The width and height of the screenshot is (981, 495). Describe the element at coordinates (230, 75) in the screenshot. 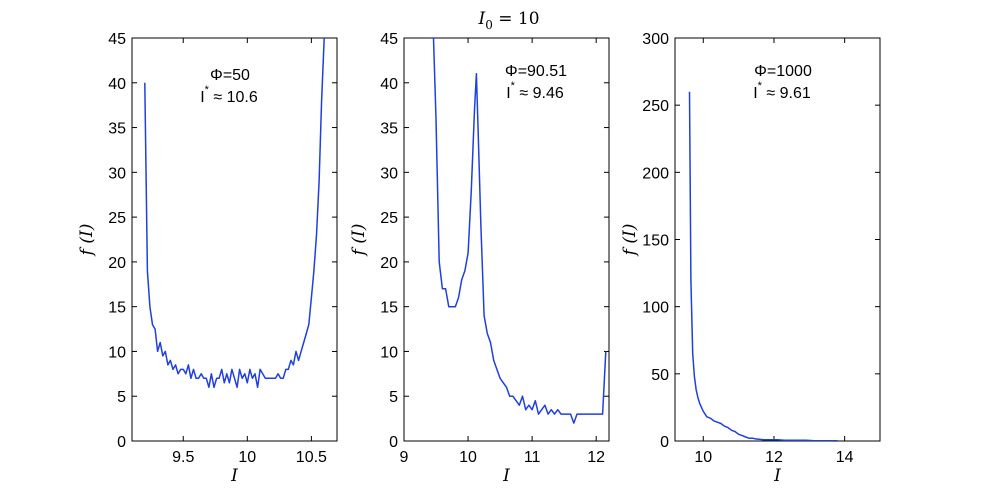

I see `annotation-phi: Φ=50` at that location.